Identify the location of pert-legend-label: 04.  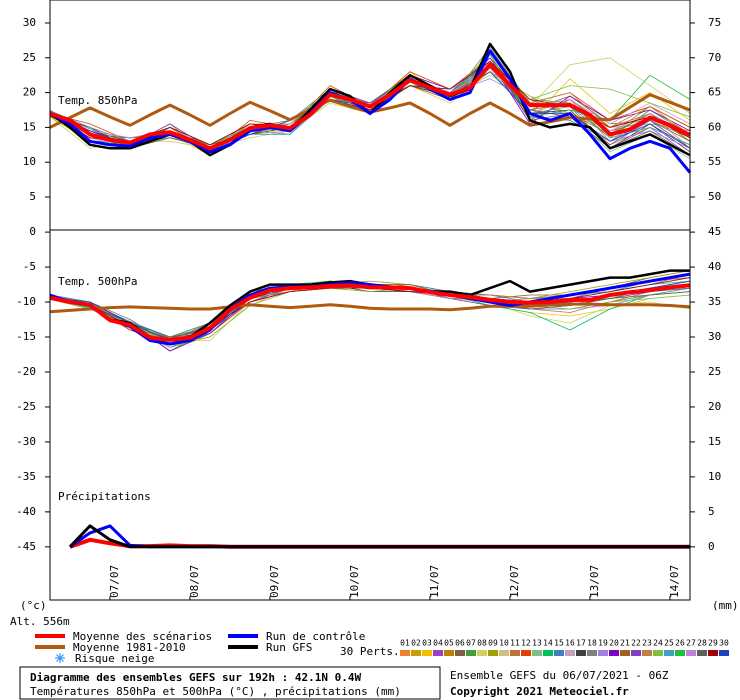
(438, 643).